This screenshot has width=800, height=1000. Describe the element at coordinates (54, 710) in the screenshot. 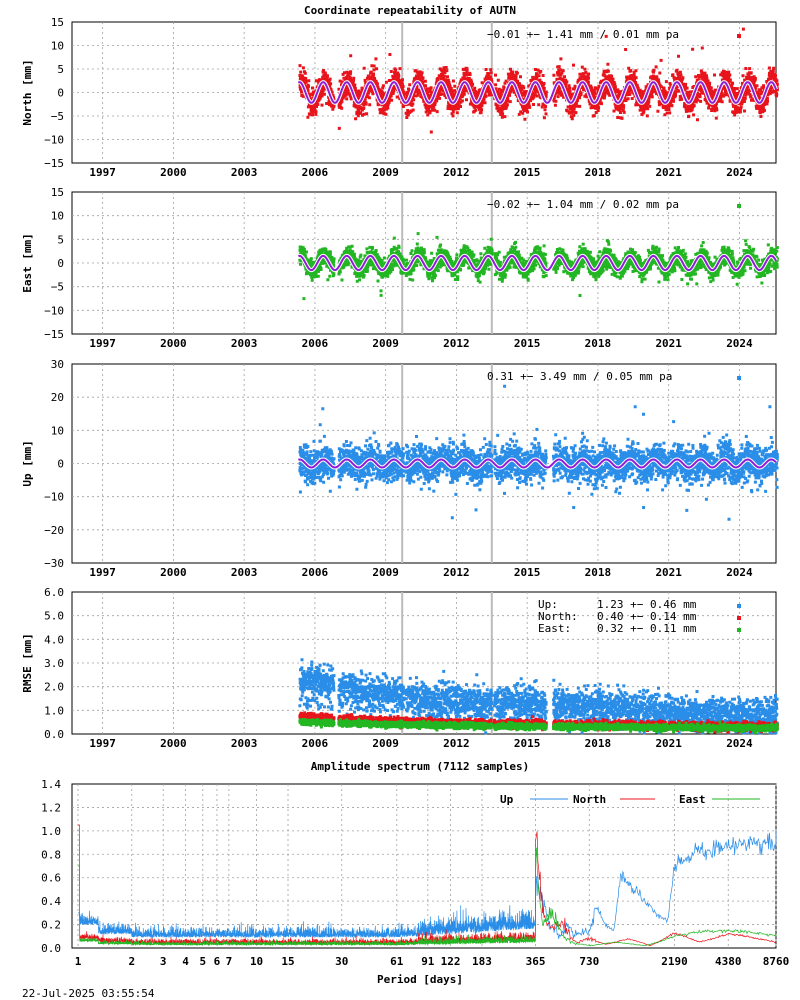

I see `rmse-ytick-label: 1.0` at that location.